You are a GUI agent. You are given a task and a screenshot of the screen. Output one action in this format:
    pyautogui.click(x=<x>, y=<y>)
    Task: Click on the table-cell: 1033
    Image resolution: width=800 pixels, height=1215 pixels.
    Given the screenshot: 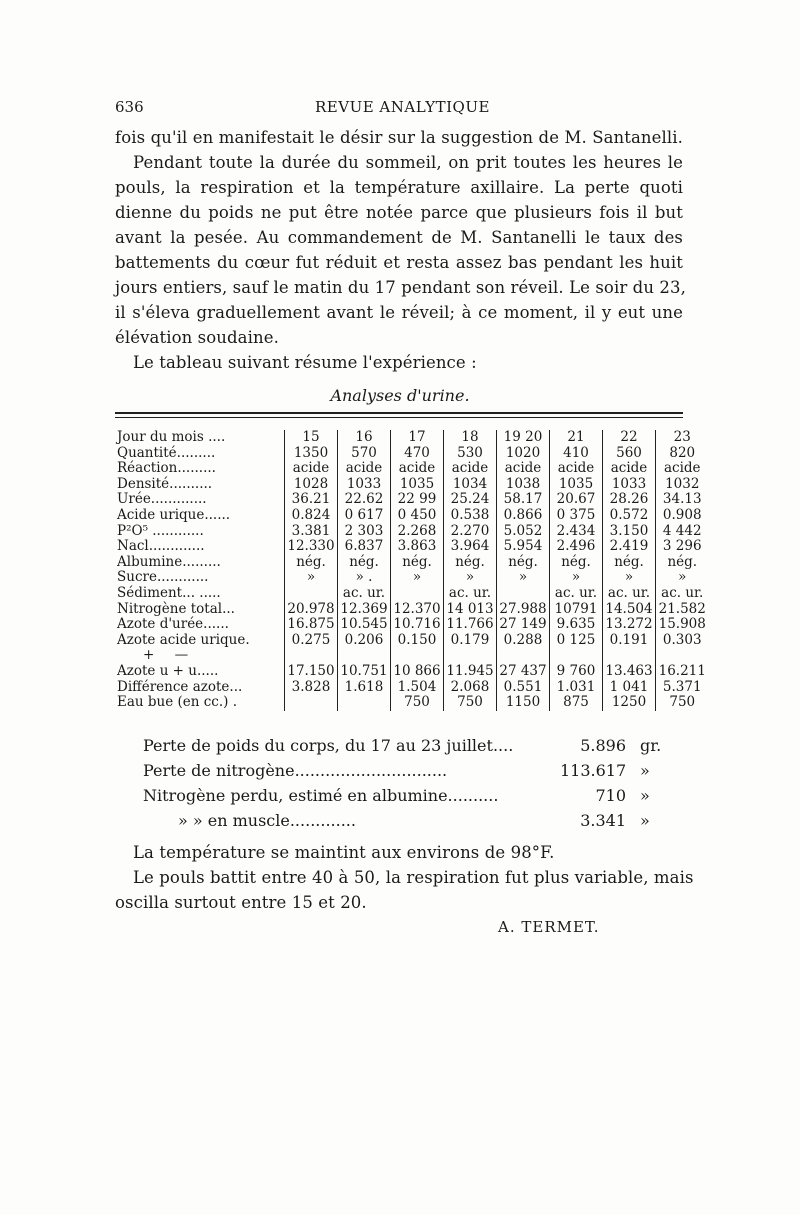 What is the action you would take?
    pyautogui.click(x=364, y=484)
    